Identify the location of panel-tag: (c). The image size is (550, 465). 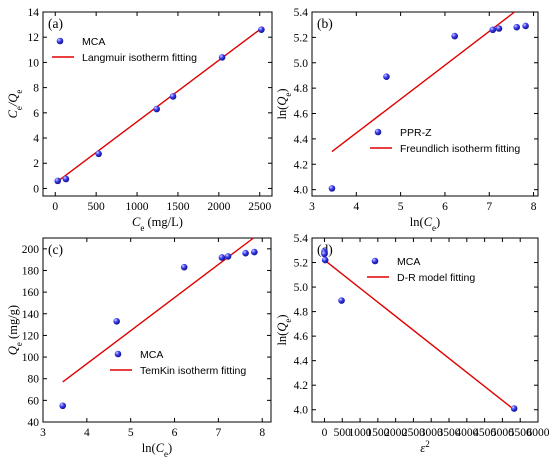
(55, 249).